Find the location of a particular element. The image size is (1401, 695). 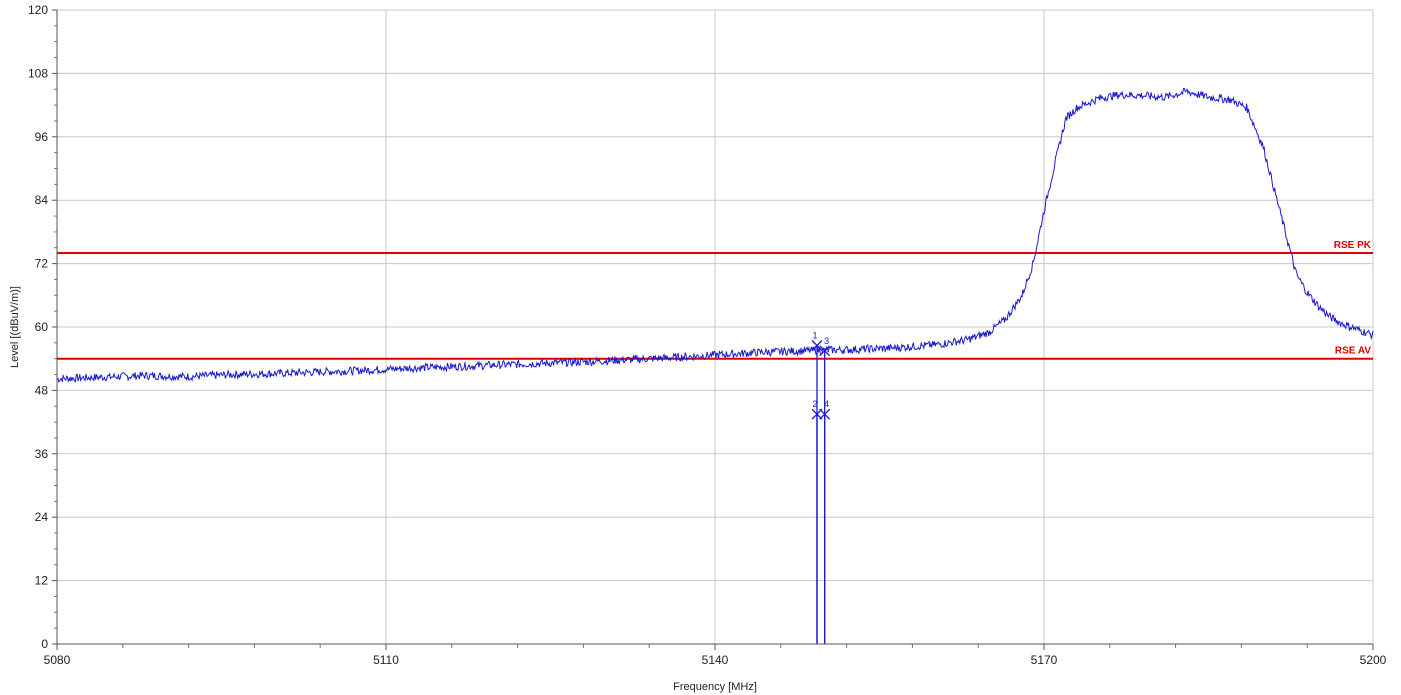

y-tick-label: 108 is located at coordinates (38, 73).